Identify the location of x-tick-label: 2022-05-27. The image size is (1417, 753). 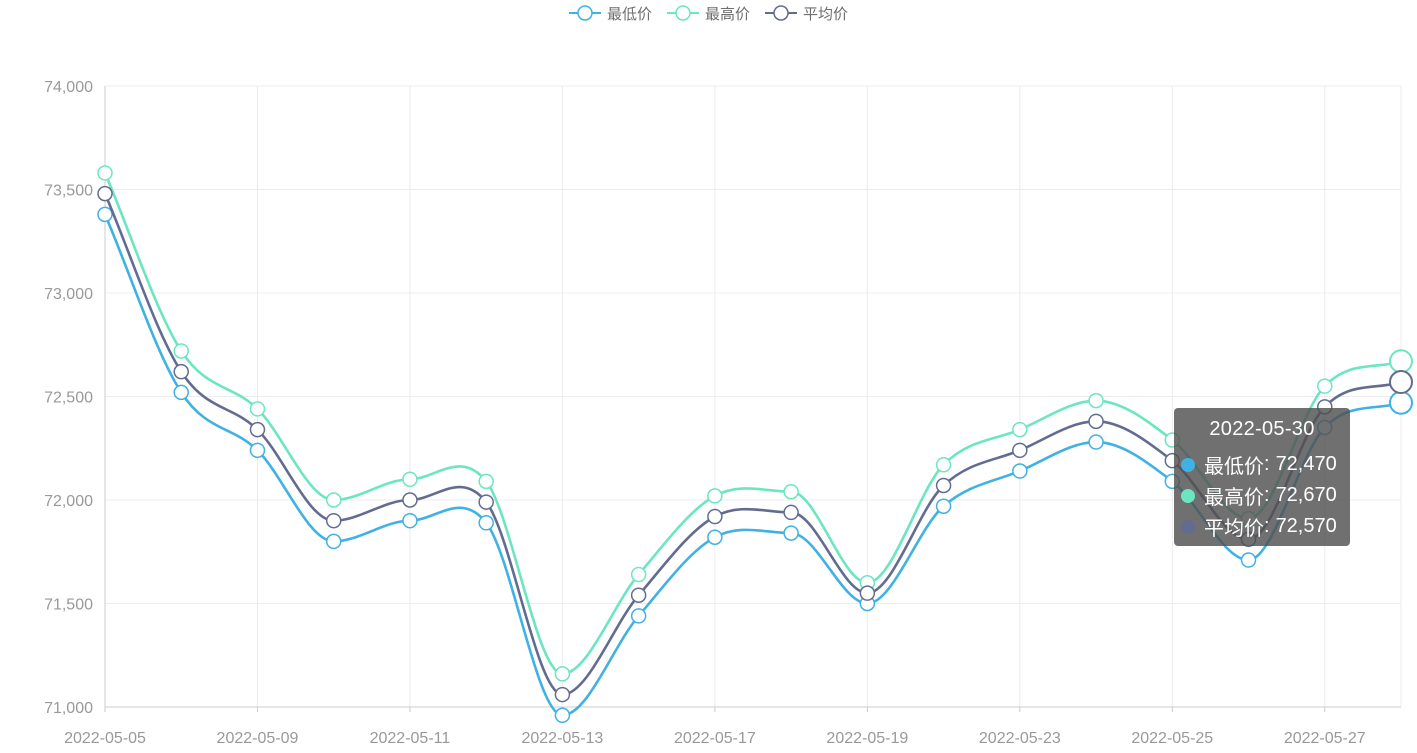
(1325, 738).